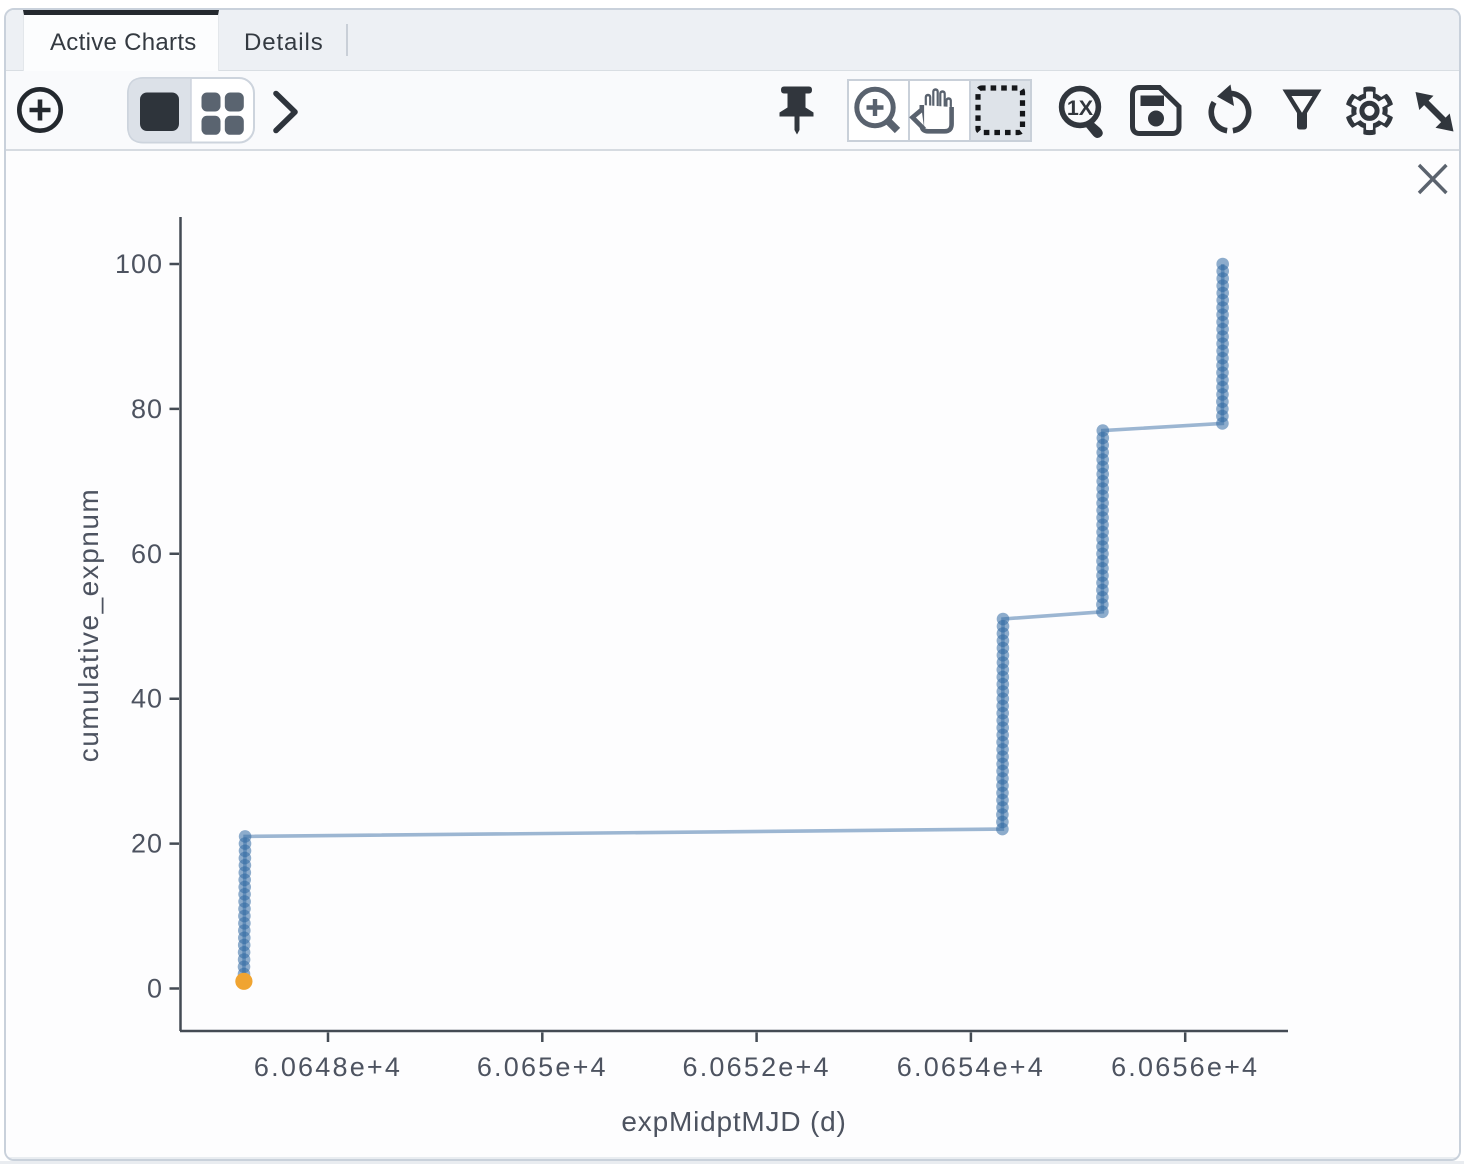  What do you see at coordinates (147, 699) in the screenshot?
I see `svg-text: 40` at bounding box center [147, 699].